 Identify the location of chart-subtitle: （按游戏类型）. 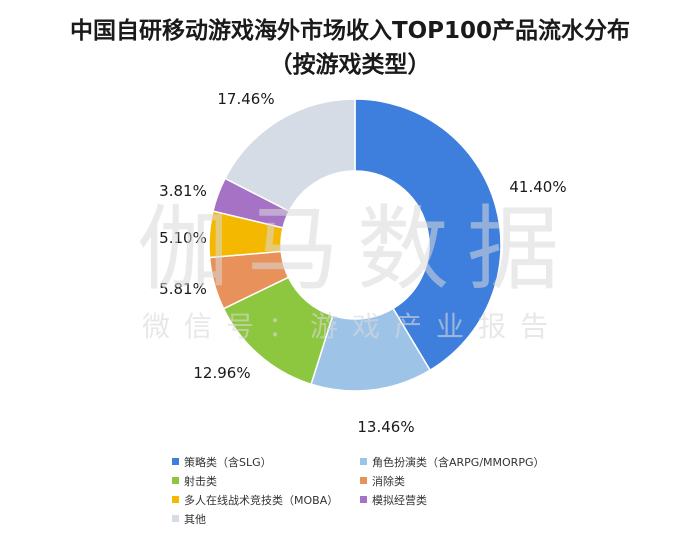
(350, 65).